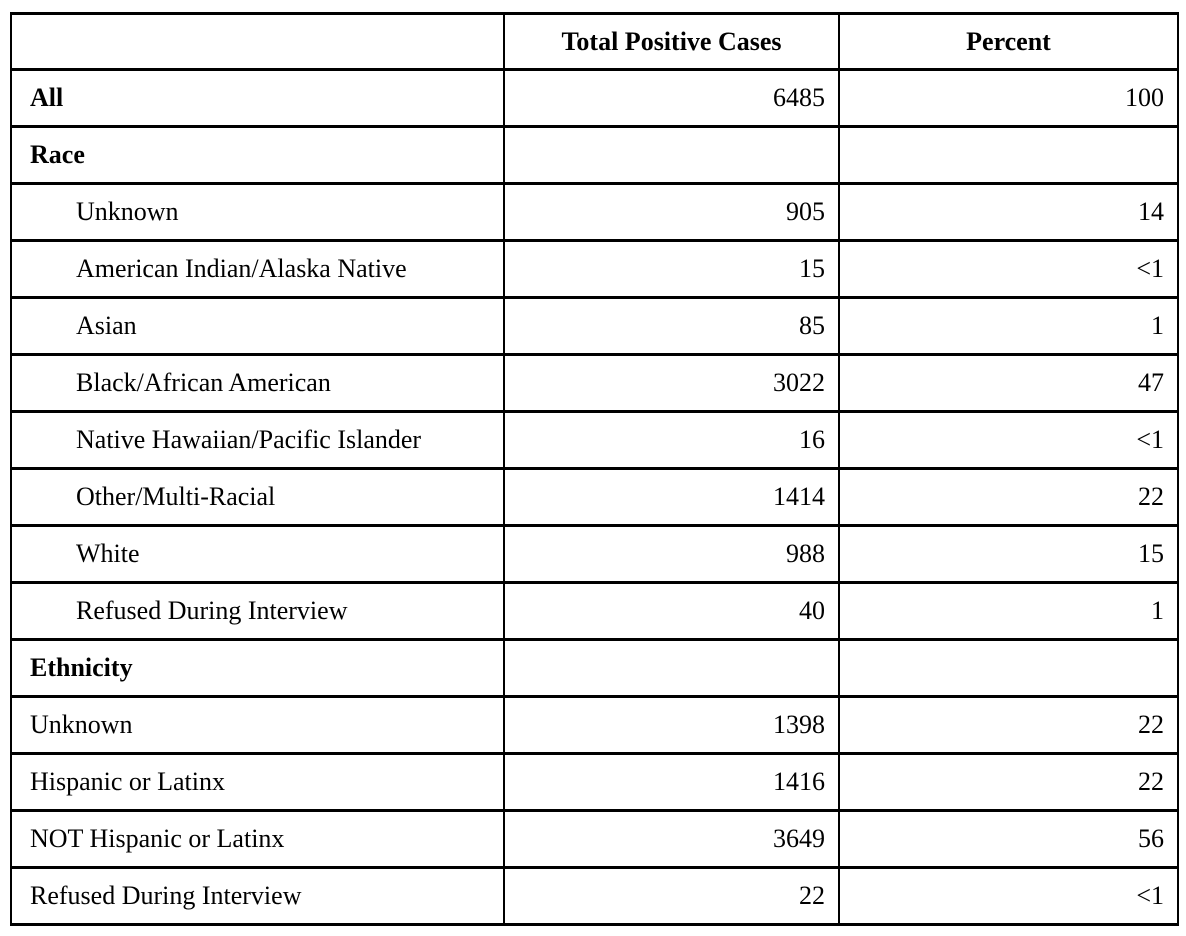  What do you see at coordinates (671, 383) in the screenshot?
I see `row-cases: 3022` at bounding box center [671, 383].